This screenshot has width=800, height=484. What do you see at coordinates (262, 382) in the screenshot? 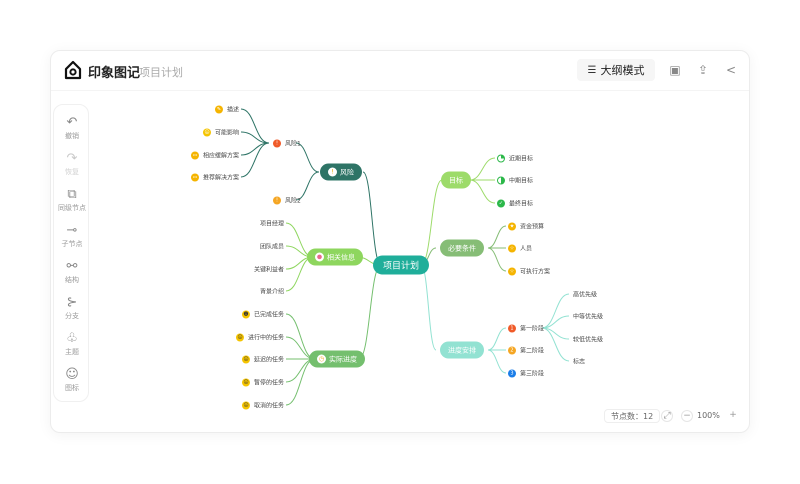
I see `node-progress-child: ☹ 暂停的任务` at bounding box center [262, 382].